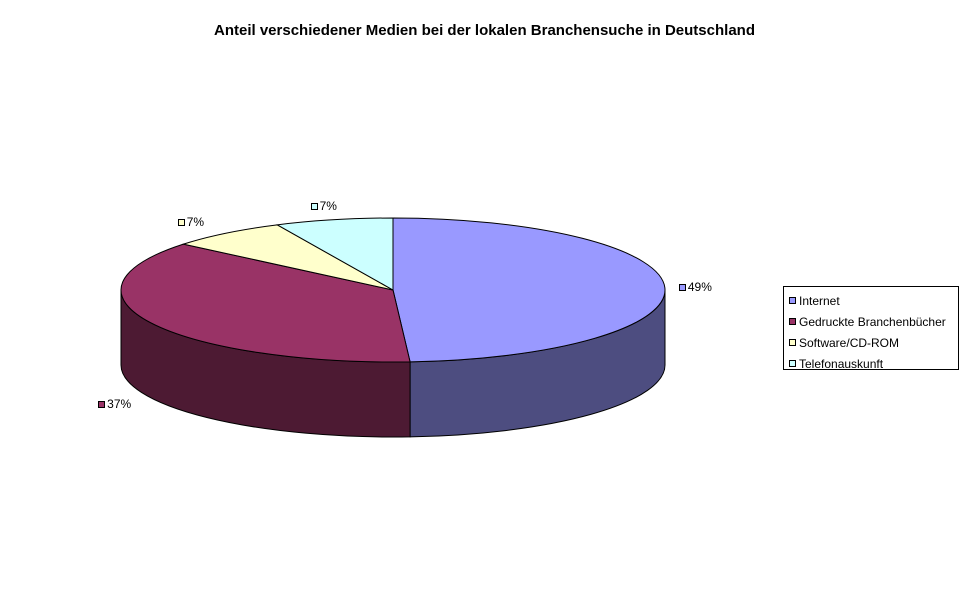  I want to click on pie-sides, so click(393, 363).